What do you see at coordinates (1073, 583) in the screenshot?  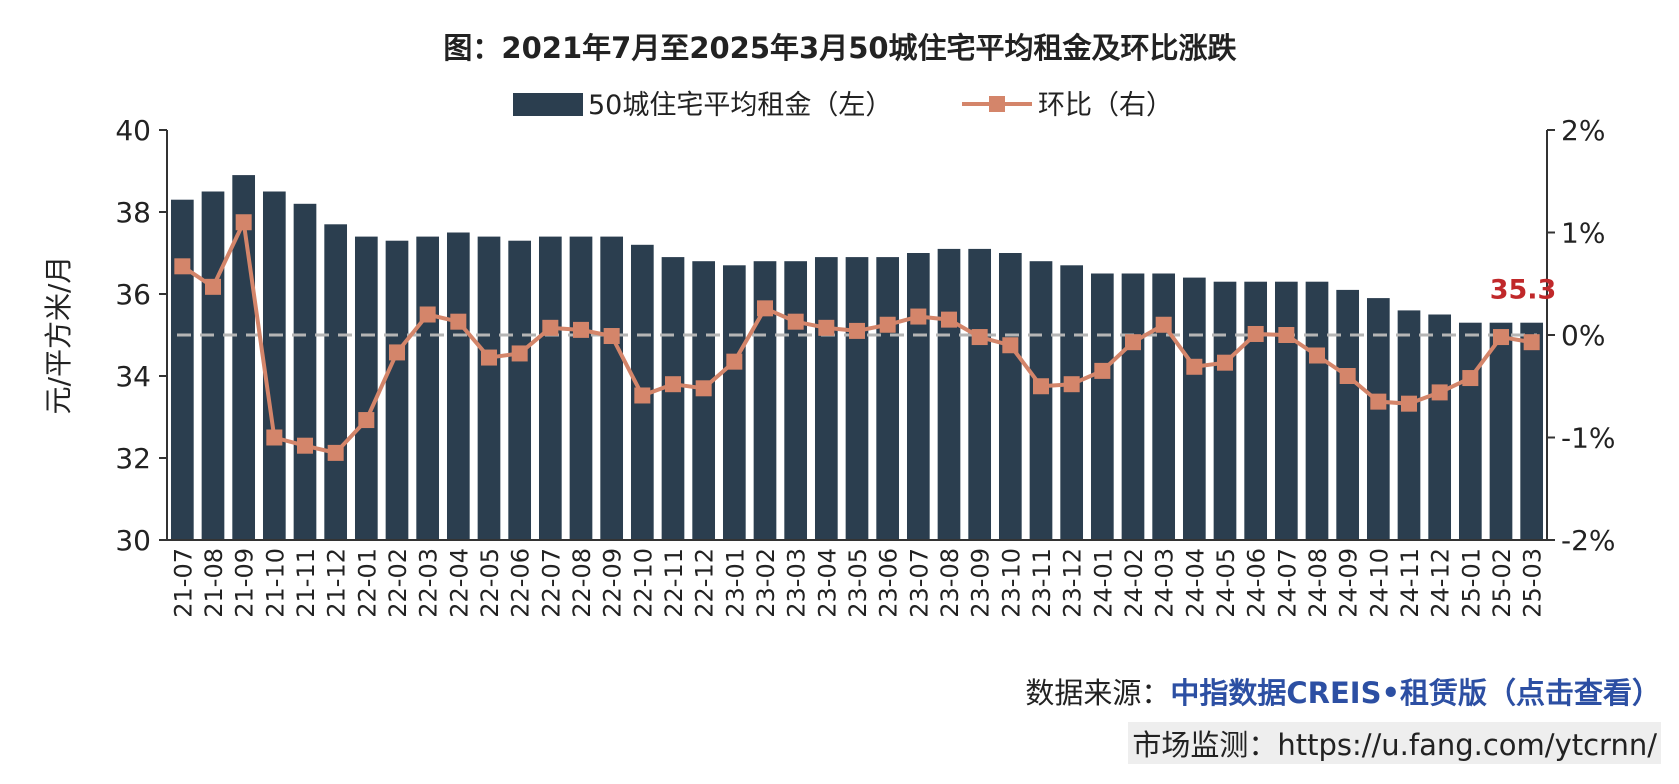 I see `x-tick-label: 23-12` at bounding box center [1073, 583].